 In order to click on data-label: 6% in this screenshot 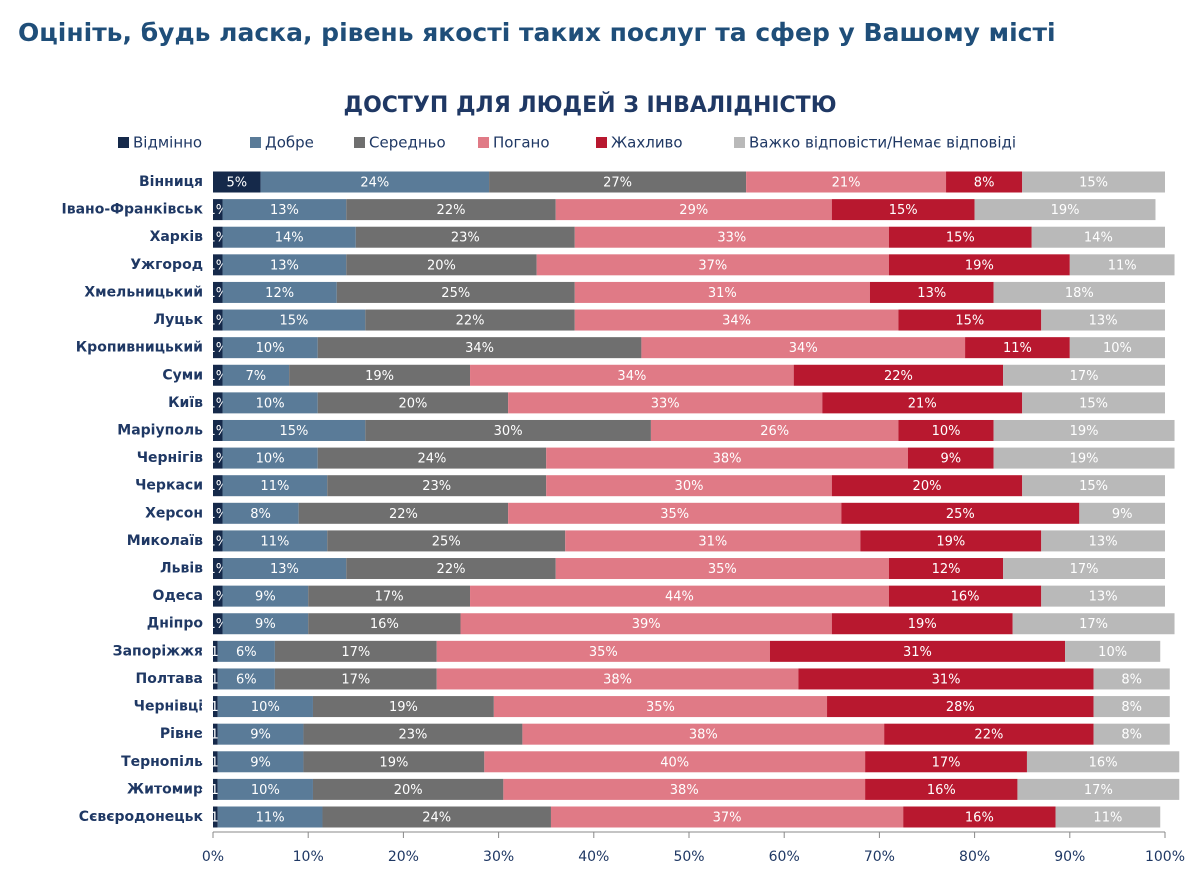, I will do `click(246, 652)`.